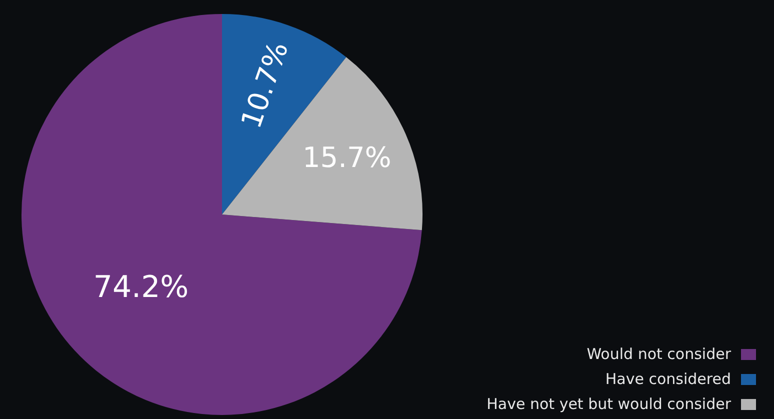 This screenshot has width=774, height=419. What do you see at coordinates (658, 354) in the screenshot?
I see `legend-label: Would not consider` at bounding box center [658, 354].